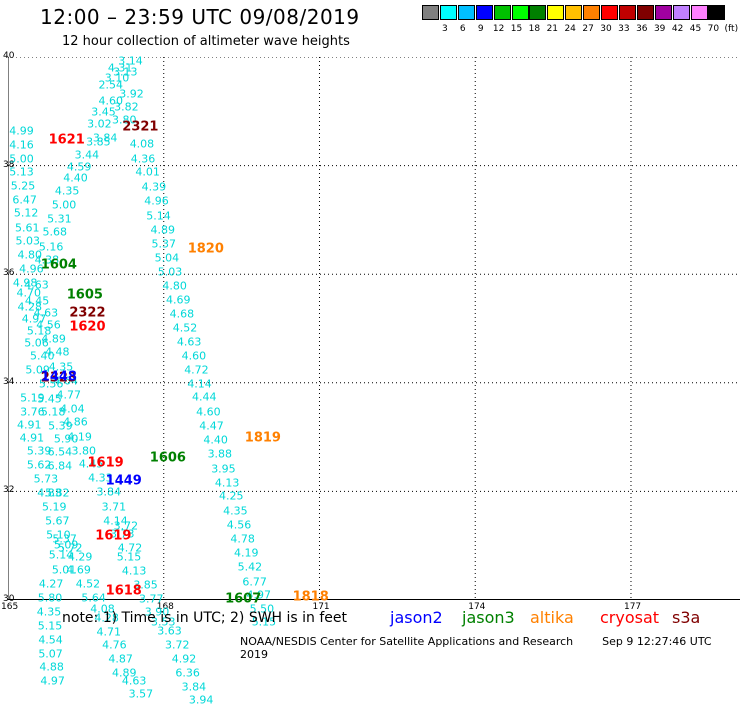 The image size is (740, 707). Describe the element at coordinates (75, 422) in the screenshot. I see `wave-height-value: 4.86` at that location.